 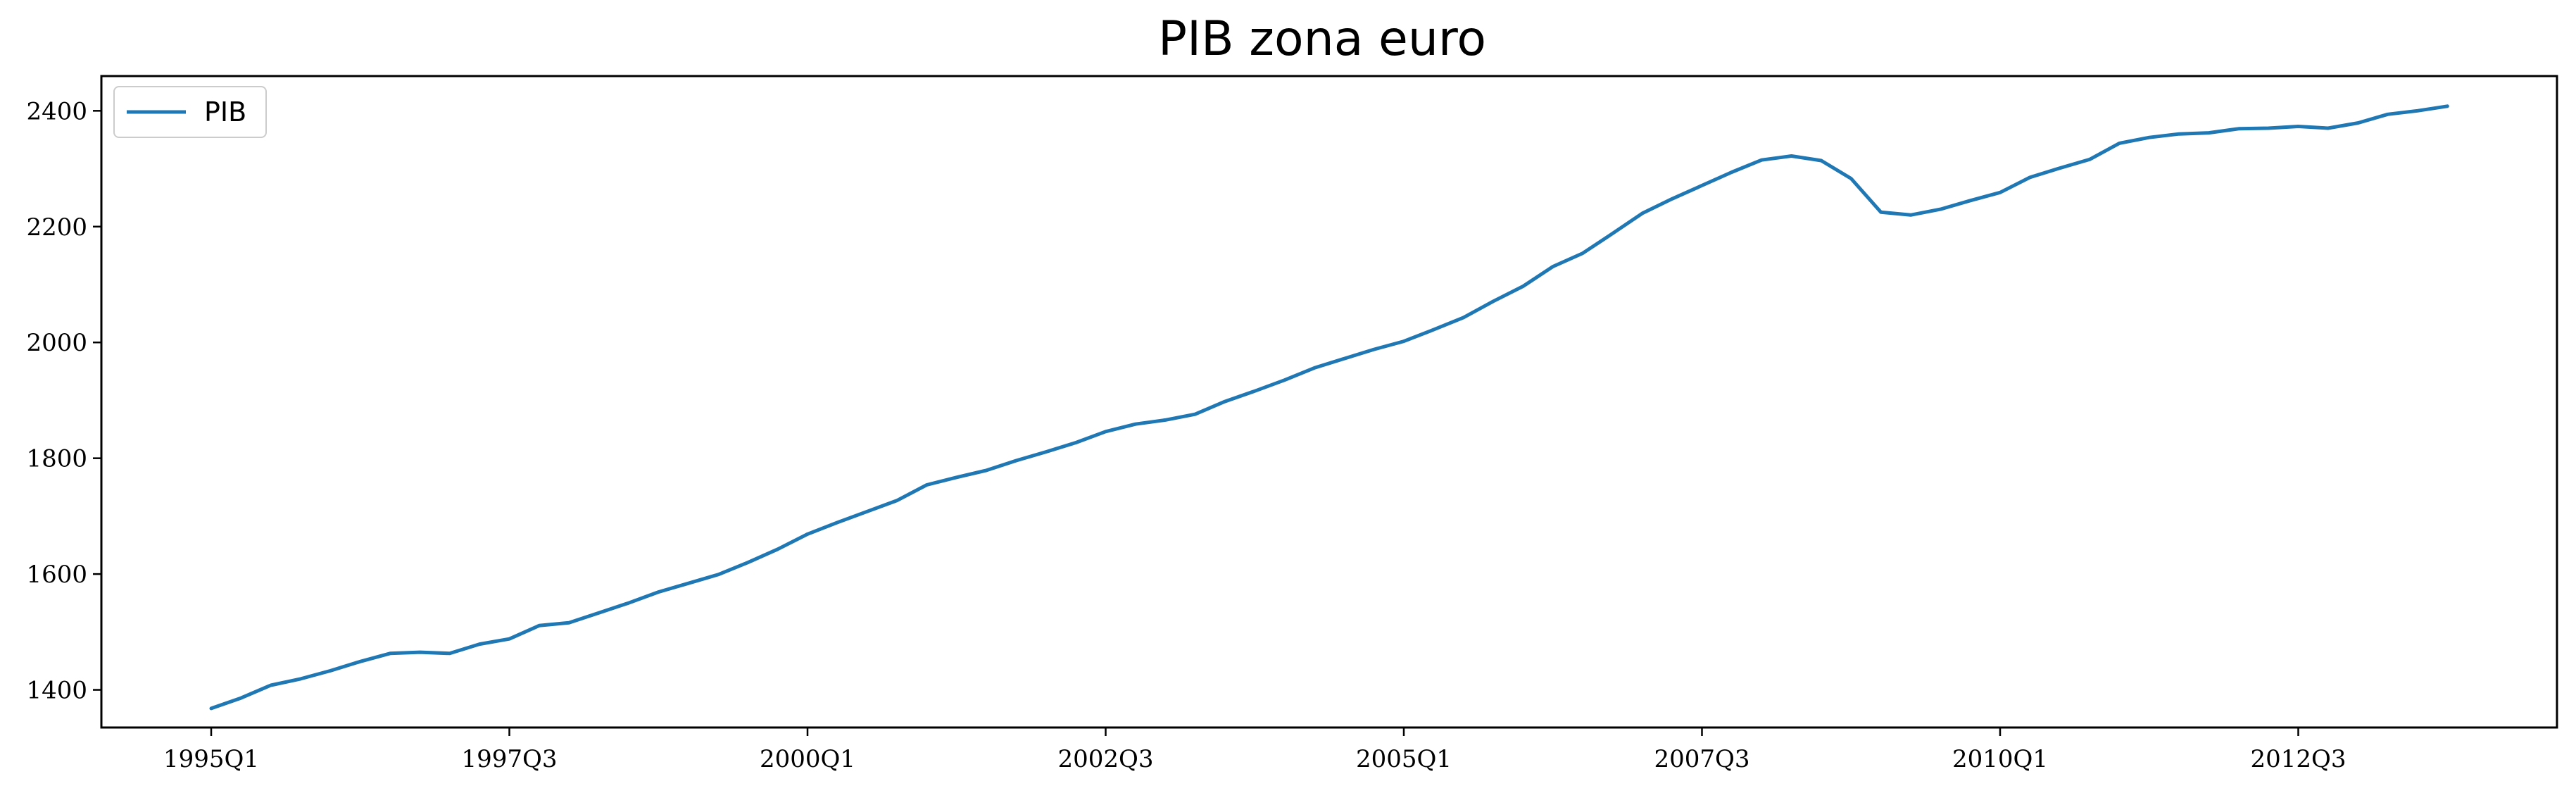 I want to click on y-tick-label: 2200, so click(x=56, y=228).